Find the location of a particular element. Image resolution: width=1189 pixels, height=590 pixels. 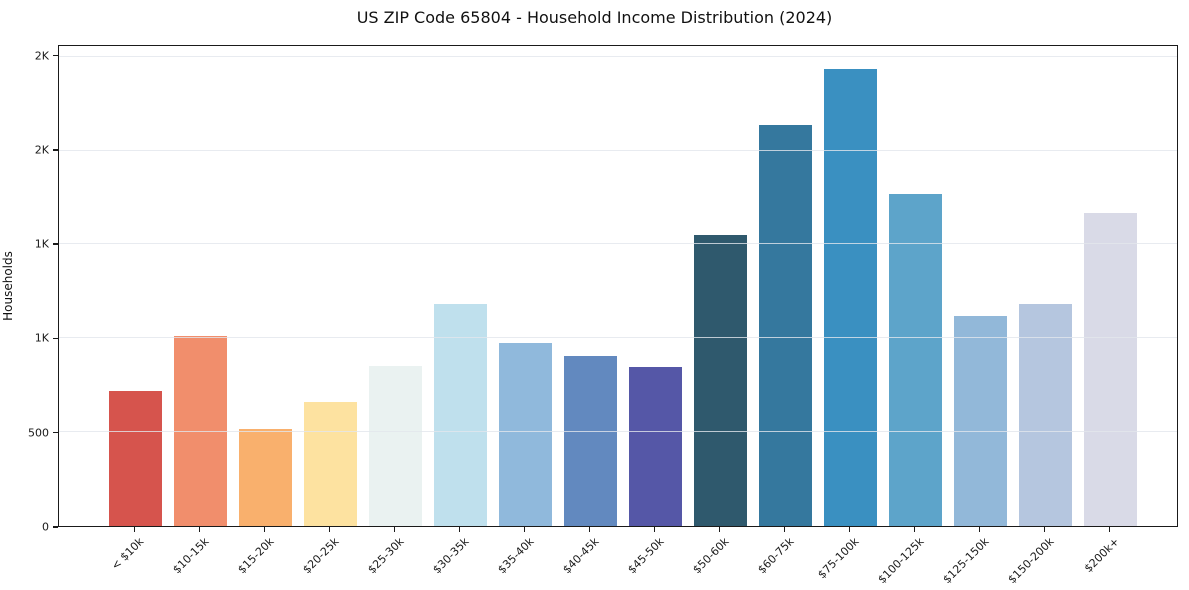

x-tick-label: $30-35k is located at coordinates (451, 556).